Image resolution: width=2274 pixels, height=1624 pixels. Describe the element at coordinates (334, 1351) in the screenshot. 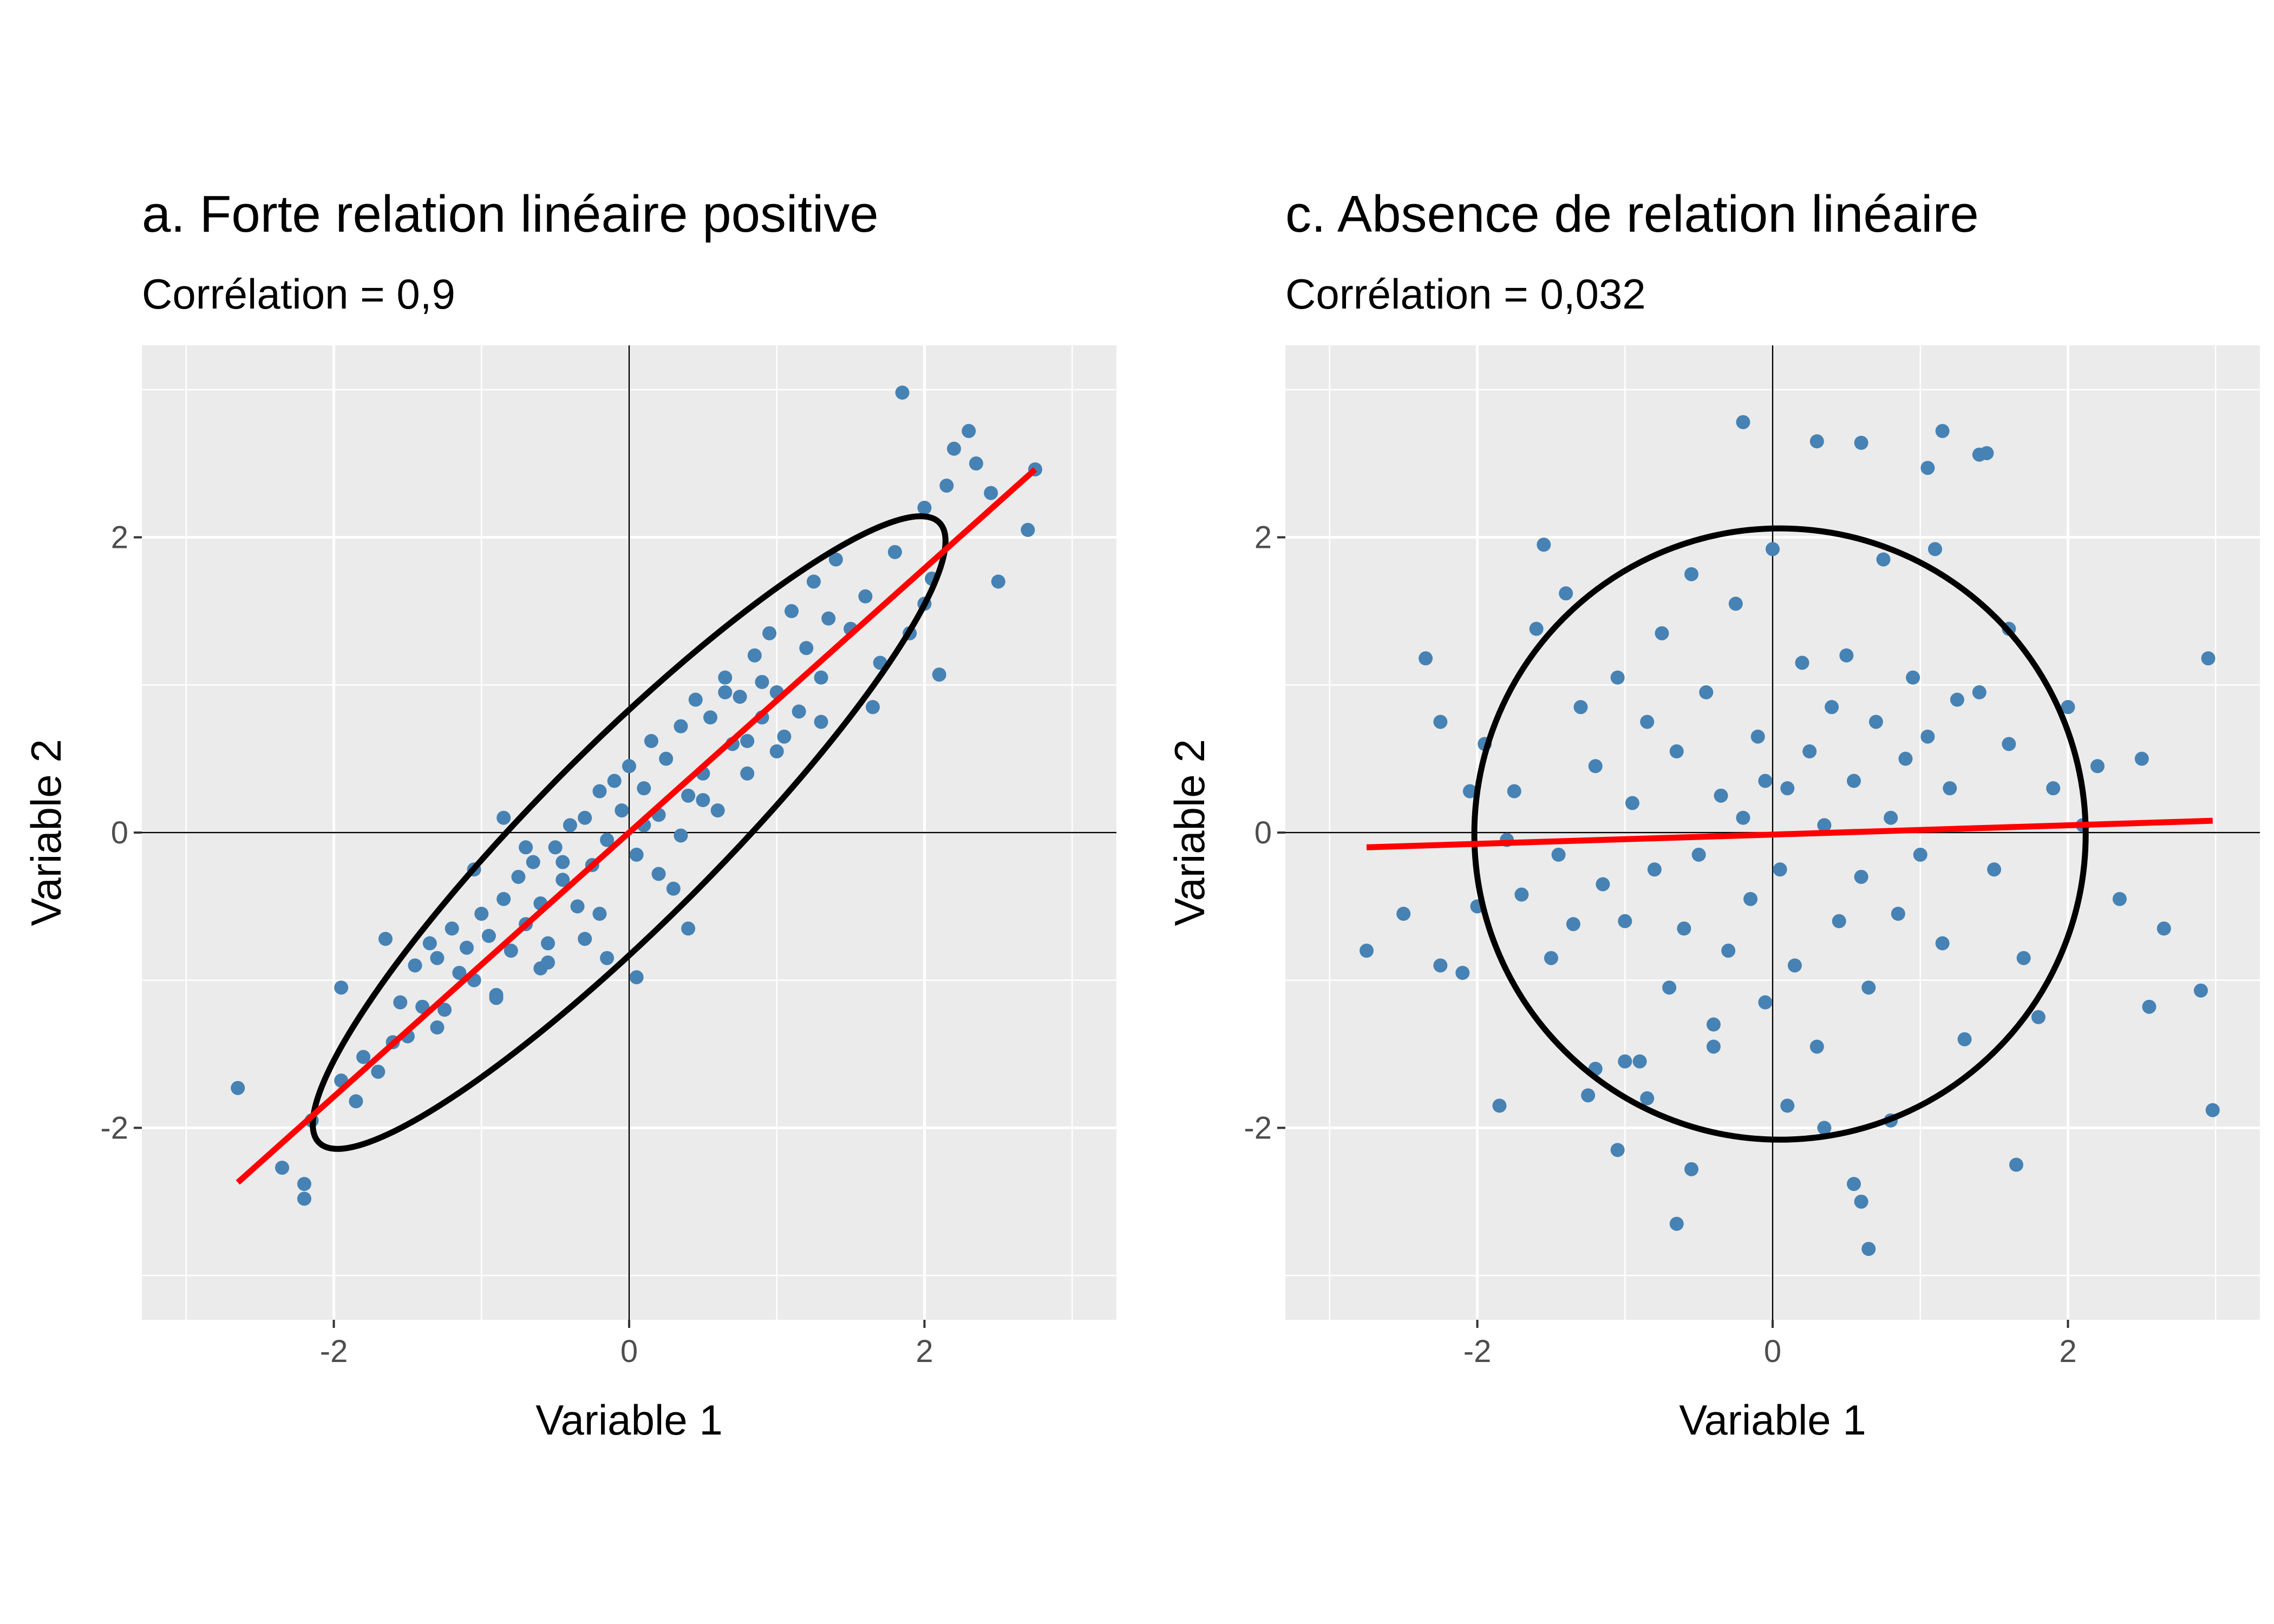

I see `x-tick-label: -2` at that location.